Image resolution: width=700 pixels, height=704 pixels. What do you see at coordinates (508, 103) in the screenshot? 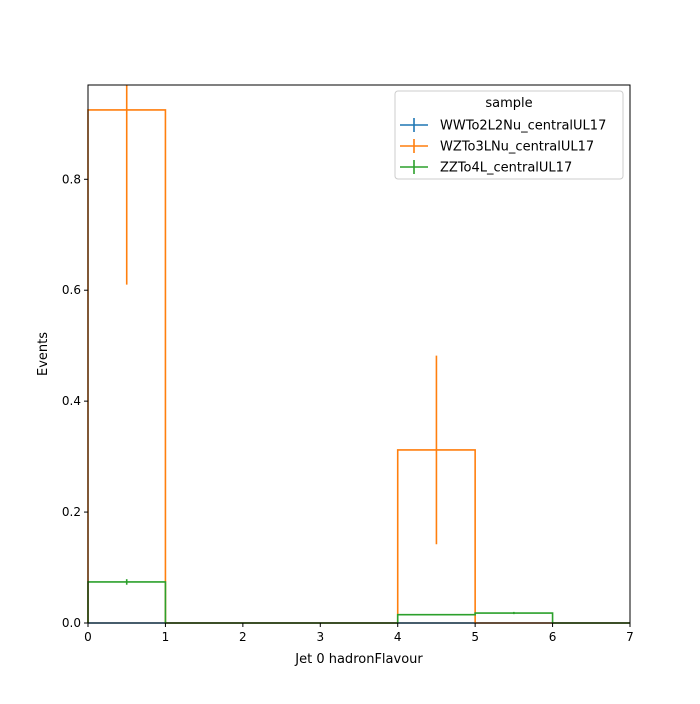
I see `legend-title: sample` at bounding box center [508, 103].